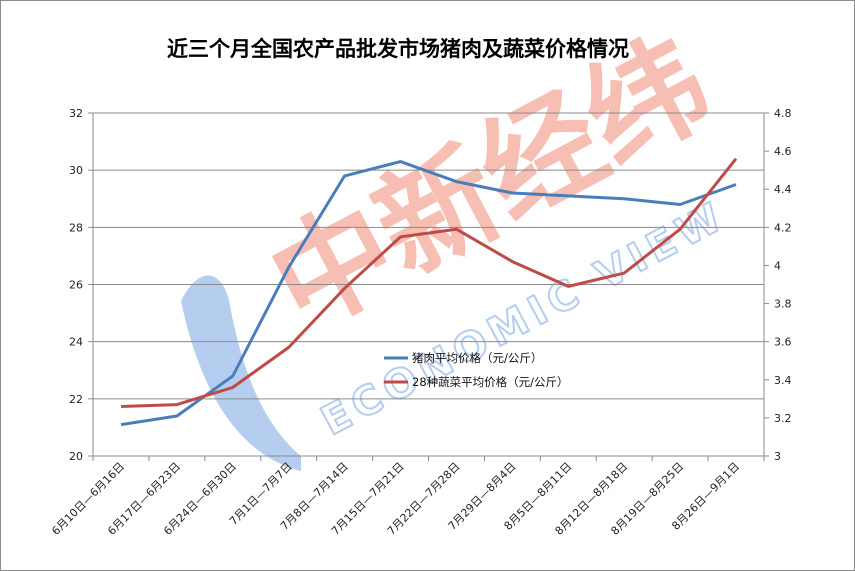 This screenshot has width=855, height=571. Describe the element at coordinates (777, 456) in the screenshot. I see `right-tick-label: 3` at that location.